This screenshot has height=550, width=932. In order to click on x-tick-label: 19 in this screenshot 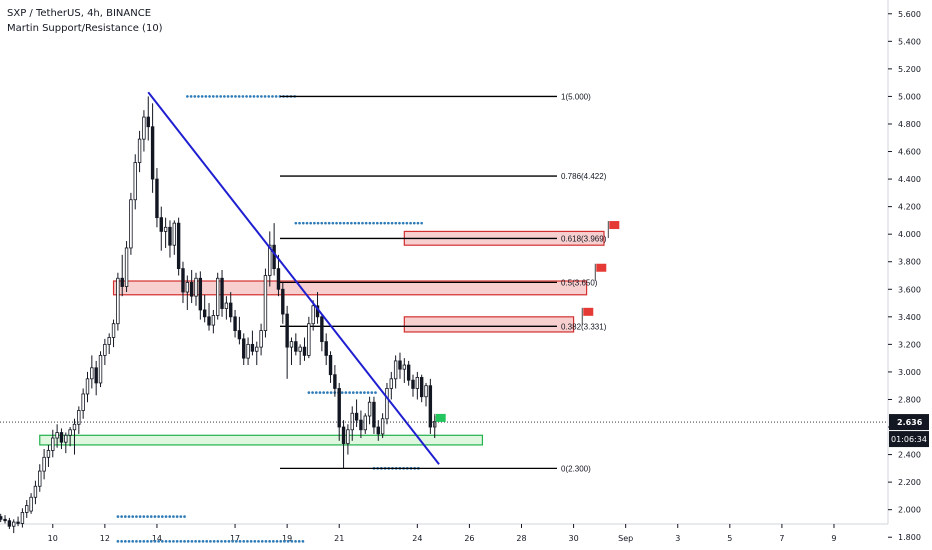, I will do `click(287, 538)`.